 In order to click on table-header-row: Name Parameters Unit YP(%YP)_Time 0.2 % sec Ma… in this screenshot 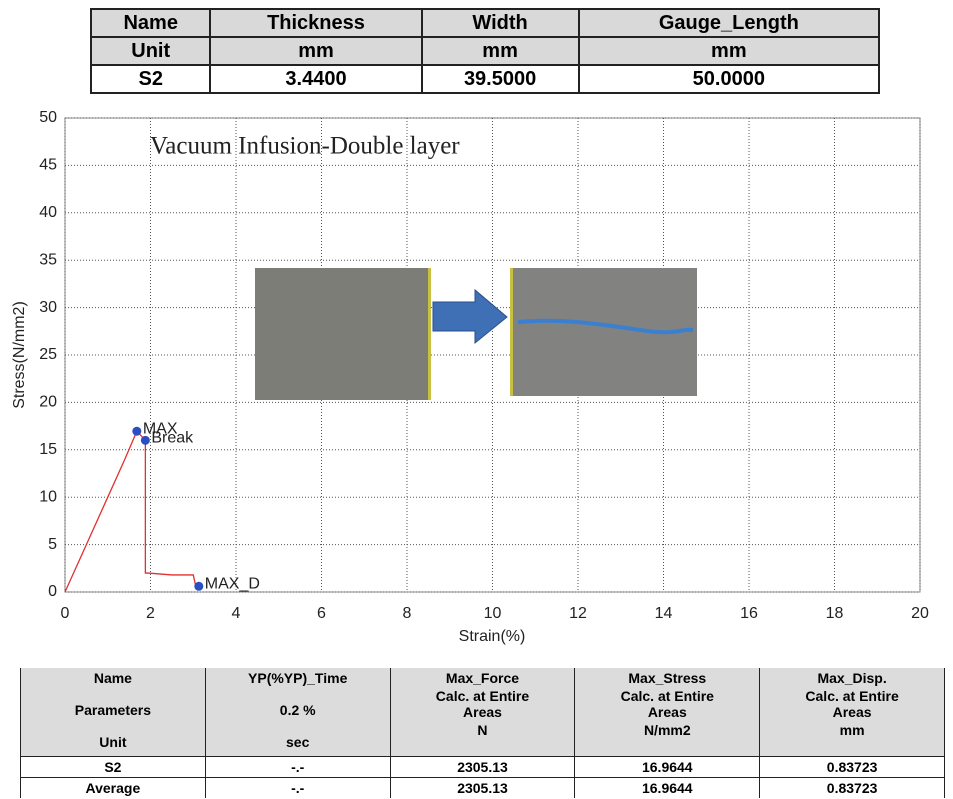, I will do `click(482, 712)`.